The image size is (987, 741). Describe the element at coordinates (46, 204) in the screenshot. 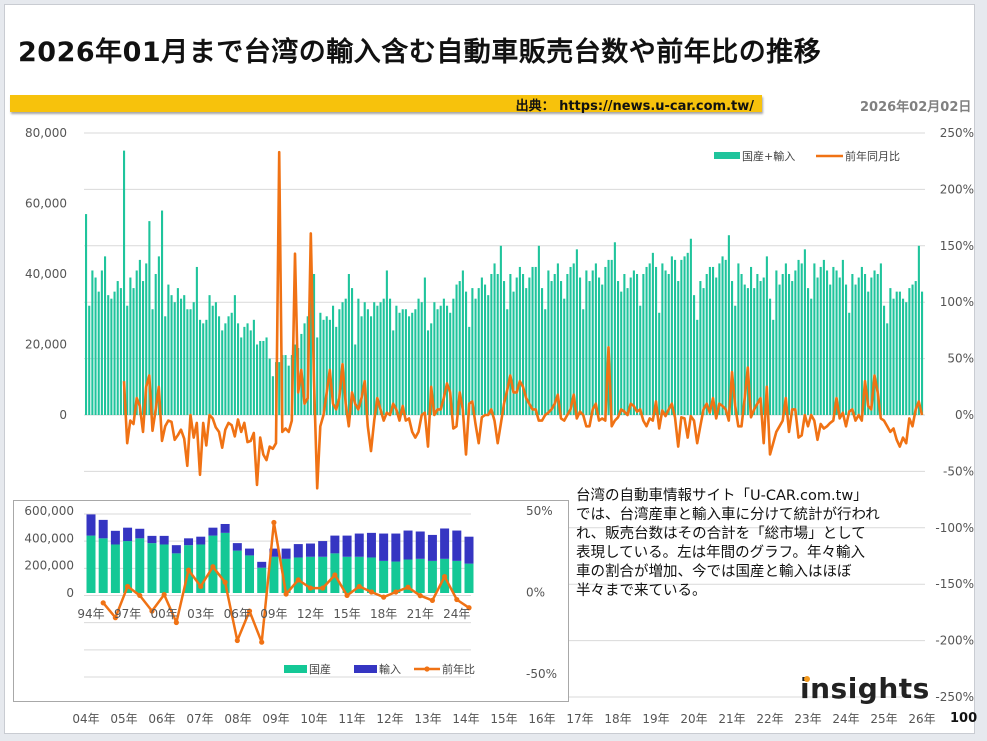

I see `y-left-tick-label: 60,000` at that location.